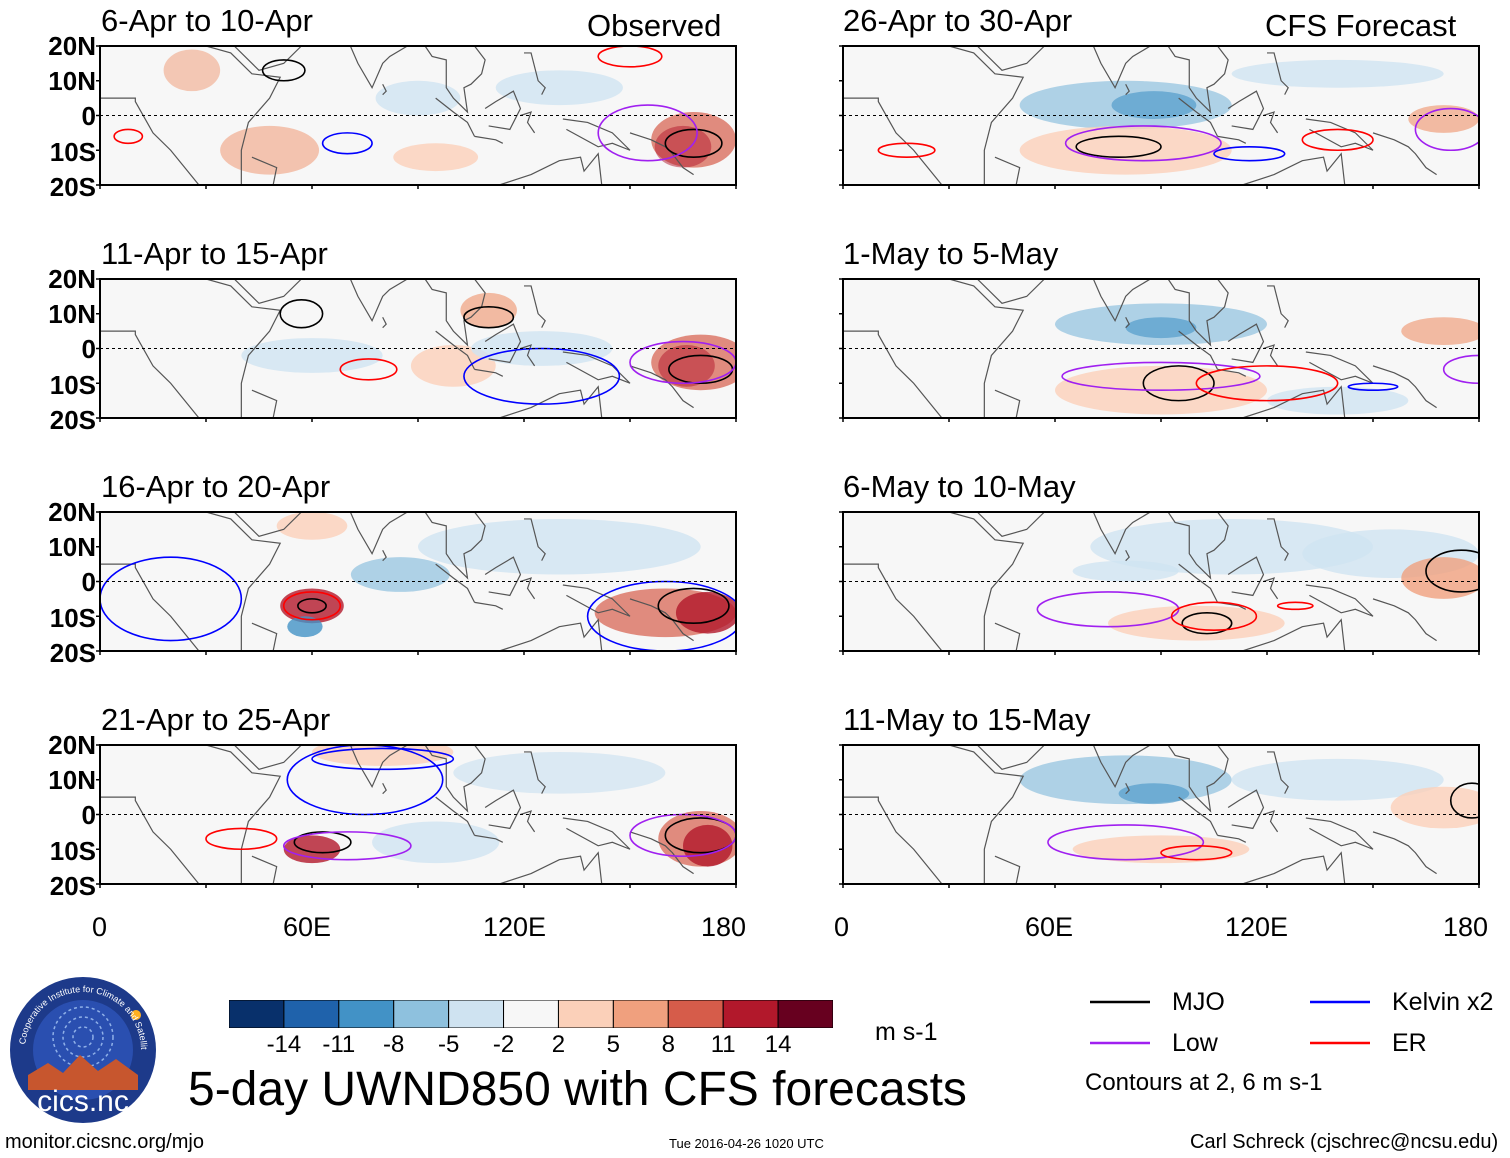 The height and width of the screenshot is (1158, 1510). What do you see at coordinates (1195, 1043) in the screenshot?
I see `legend-label-low: Low` at bounding box center [1195, 1043].